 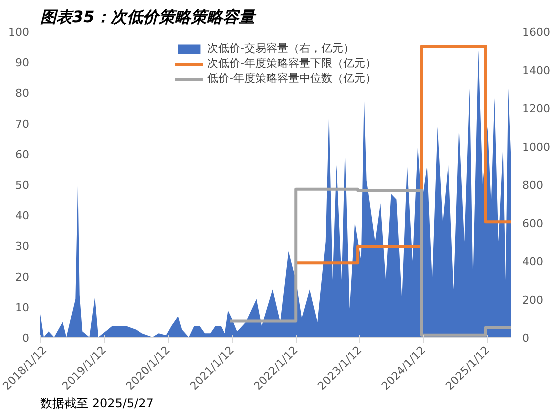 I want to click on legend-label: 次低价-交易容量（右，亿元）, so click(x=281, y=48).